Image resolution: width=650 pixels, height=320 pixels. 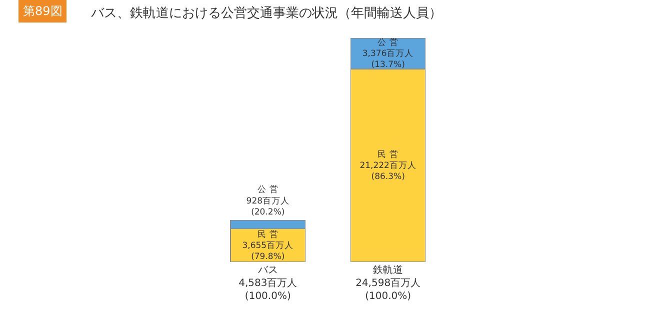 What do you see at coordinates (388, 53) in the screenshot?
I see `data-label: 公 営 3,376百万人 (13.7%)` at bounding box center [388, 53].